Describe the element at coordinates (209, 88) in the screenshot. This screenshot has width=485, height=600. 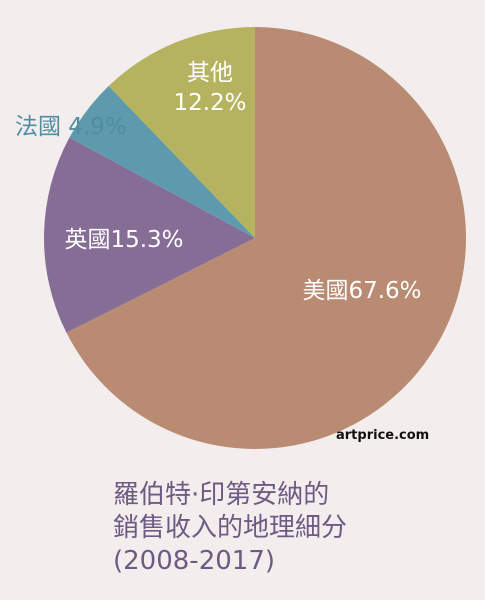
I see `slice-label-3: 其他 12.2%` at that location.